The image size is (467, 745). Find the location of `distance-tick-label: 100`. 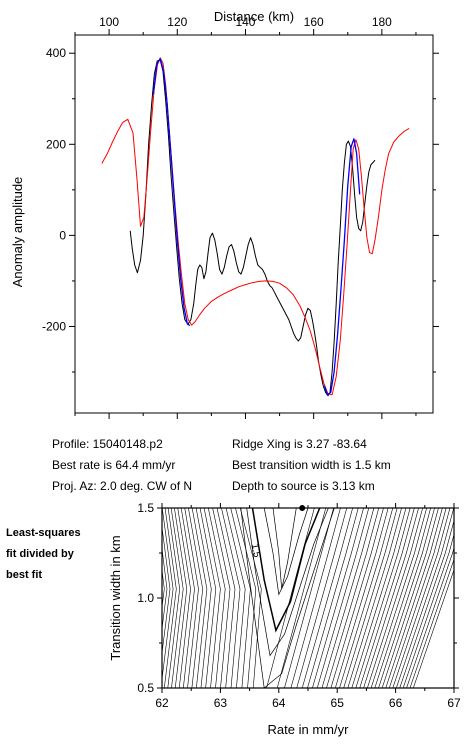

distance-tick-label: 100 is located at coordinates (109, 22).